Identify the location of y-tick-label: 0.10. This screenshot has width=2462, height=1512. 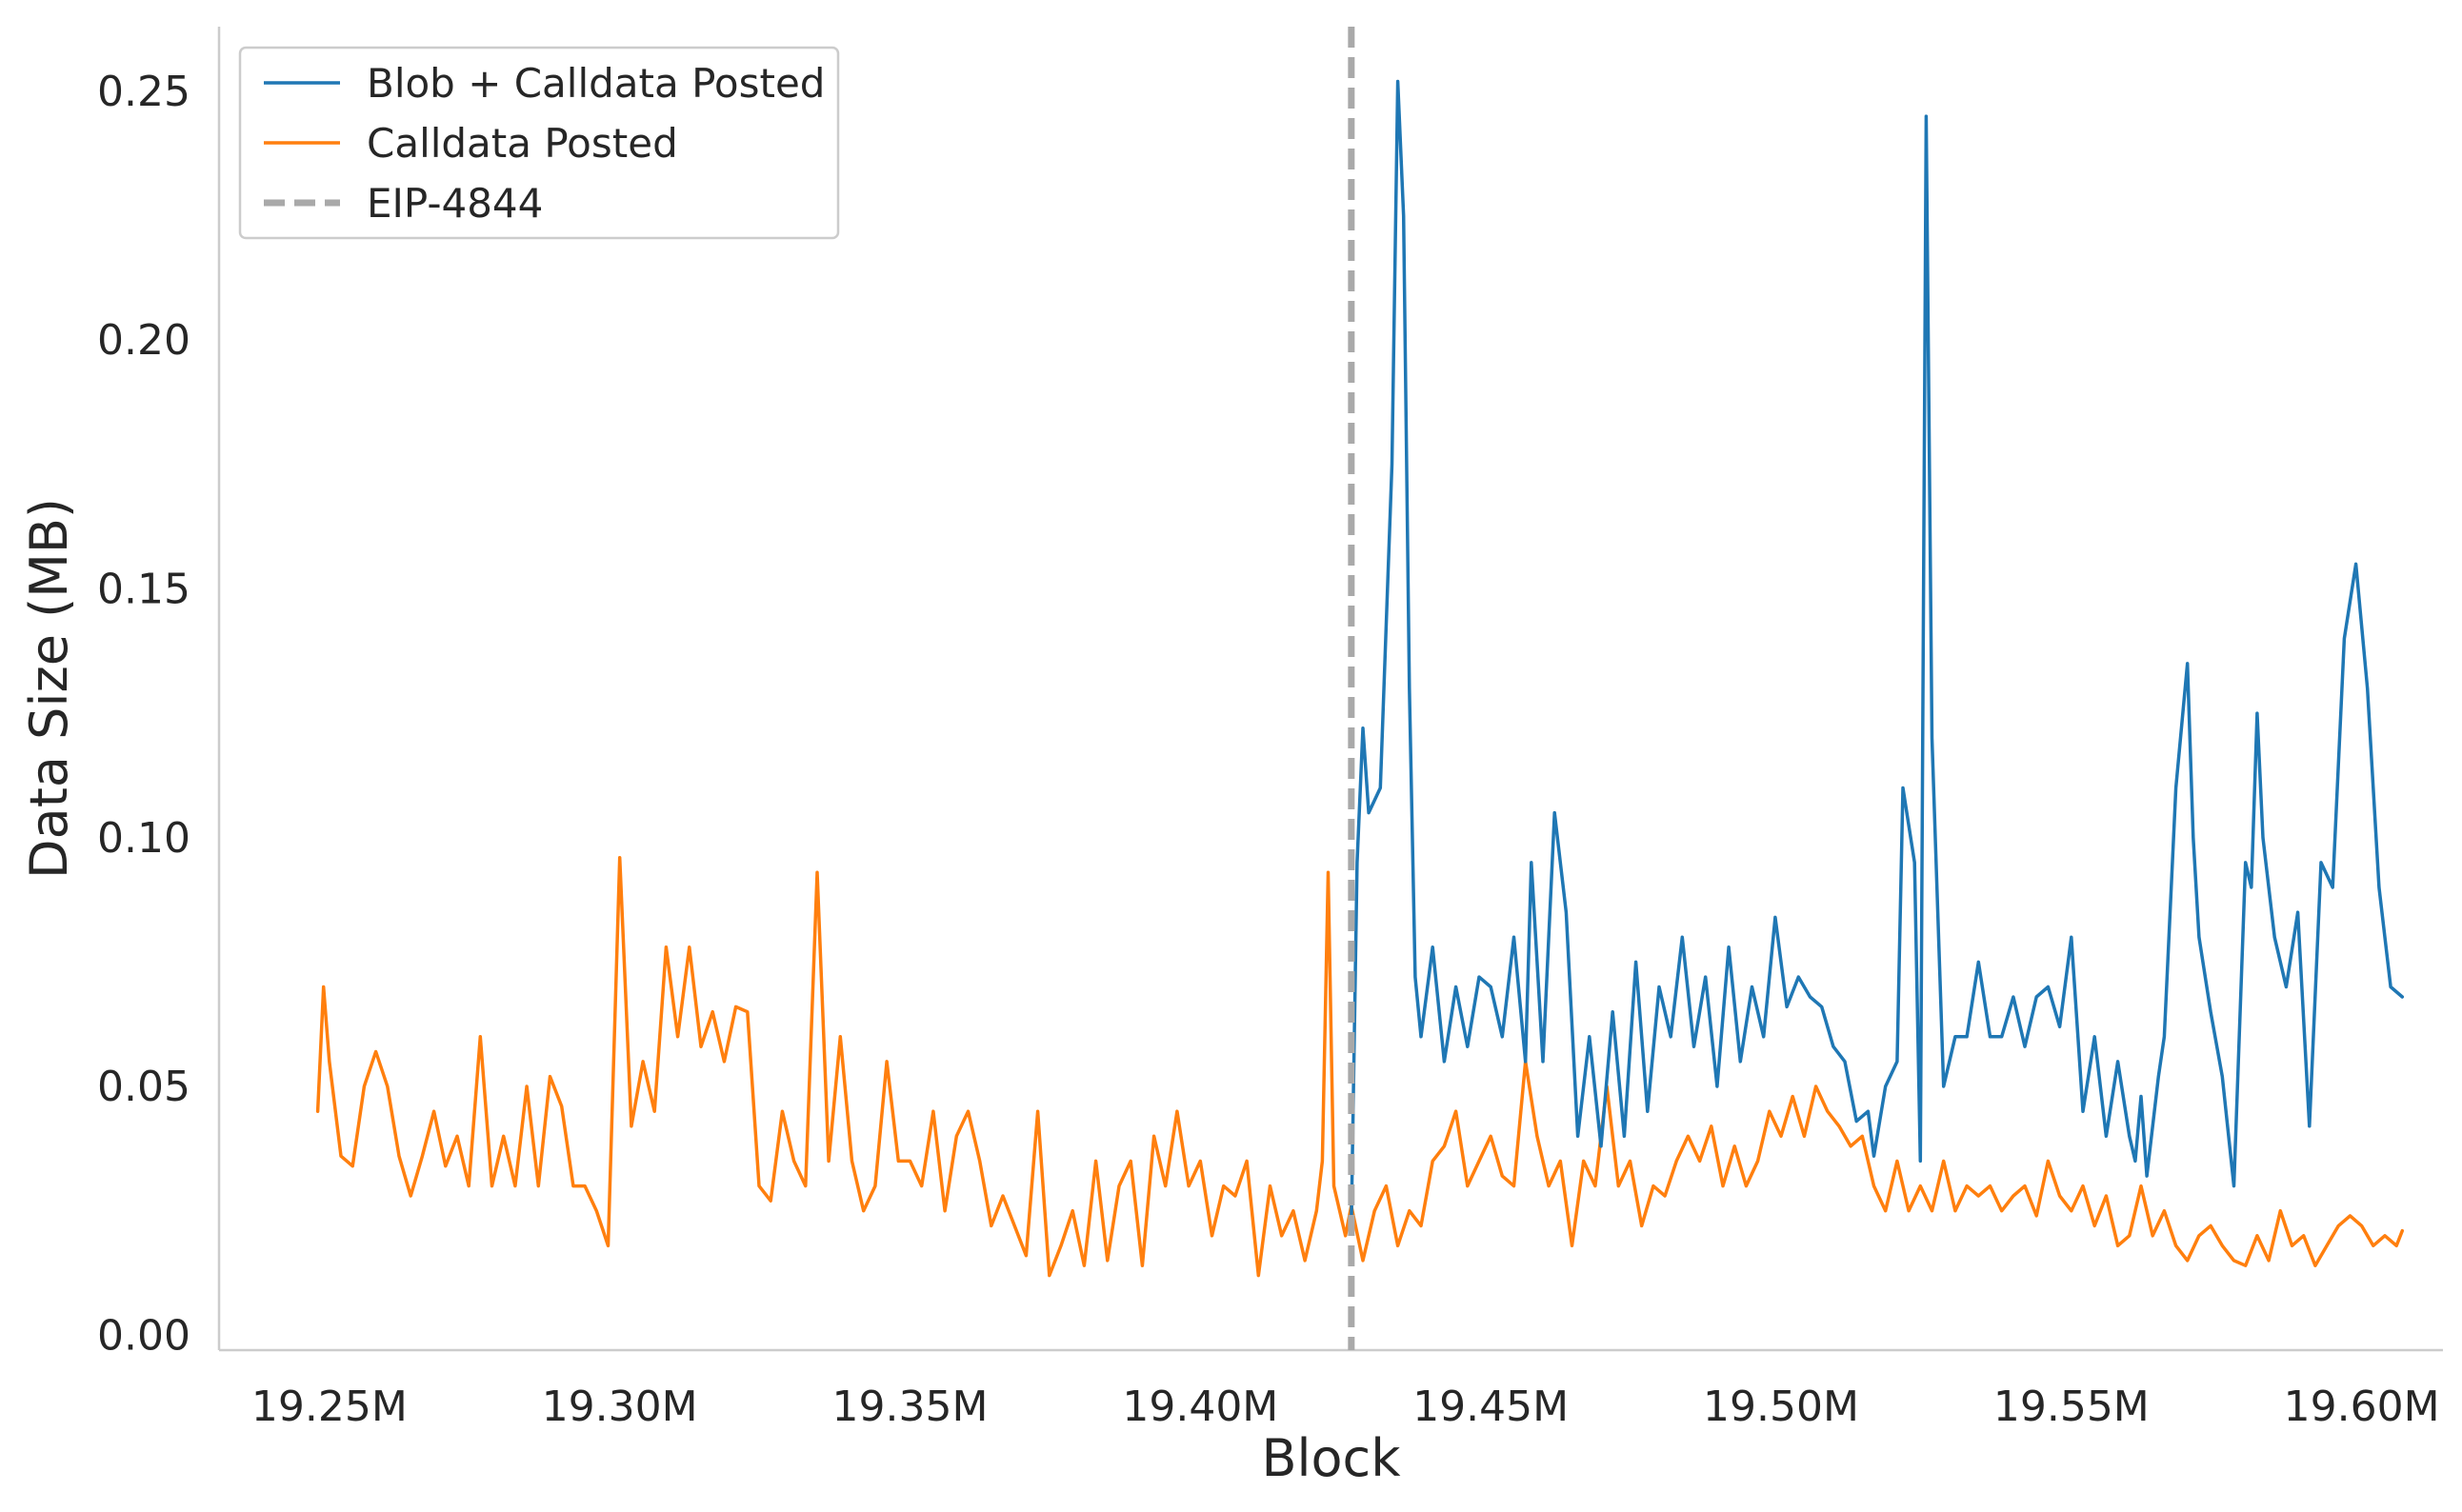
(143, 838).